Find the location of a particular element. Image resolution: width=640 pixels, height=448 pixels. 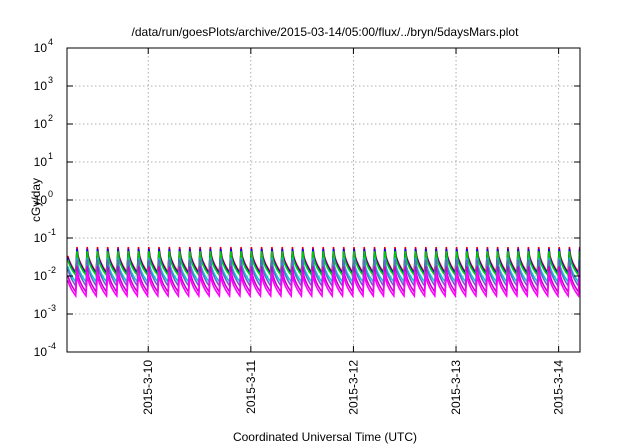

y-tick-exponent: 1 is located at coordinates (50, 156).